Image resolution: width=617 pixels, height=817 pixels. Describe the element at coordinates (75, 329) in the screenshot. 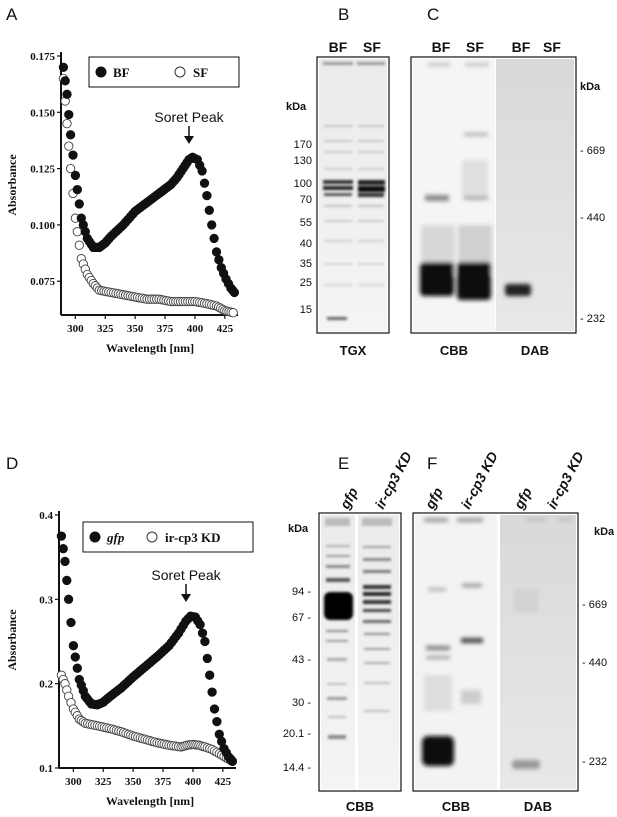

I see `chart-a-xtick-label: 300` at that location.